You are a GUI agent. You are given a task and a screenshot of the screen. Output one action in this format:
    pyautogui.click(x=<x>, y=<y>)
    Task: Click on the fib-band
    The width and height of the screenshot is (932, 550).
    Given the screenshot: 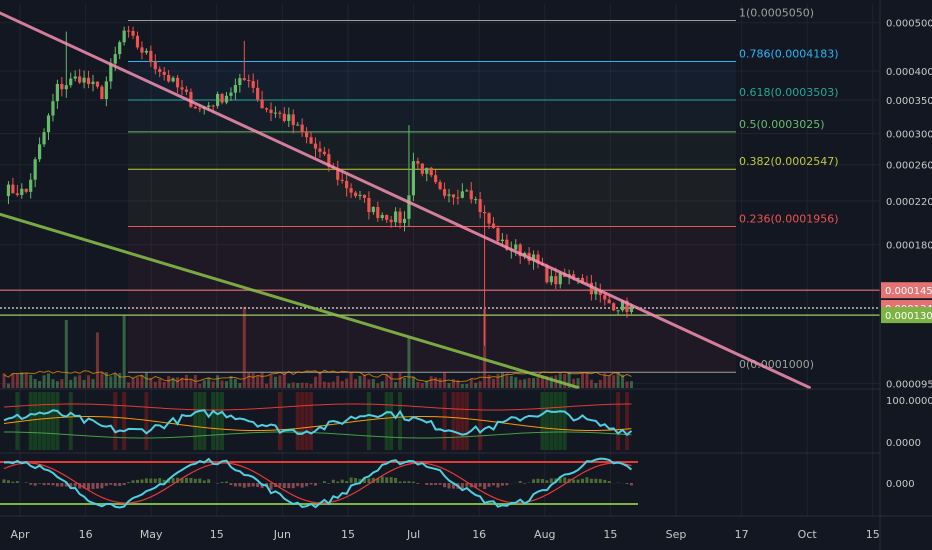 What is the action you would take?
    pyautogui.click(x=432, y=115)
    